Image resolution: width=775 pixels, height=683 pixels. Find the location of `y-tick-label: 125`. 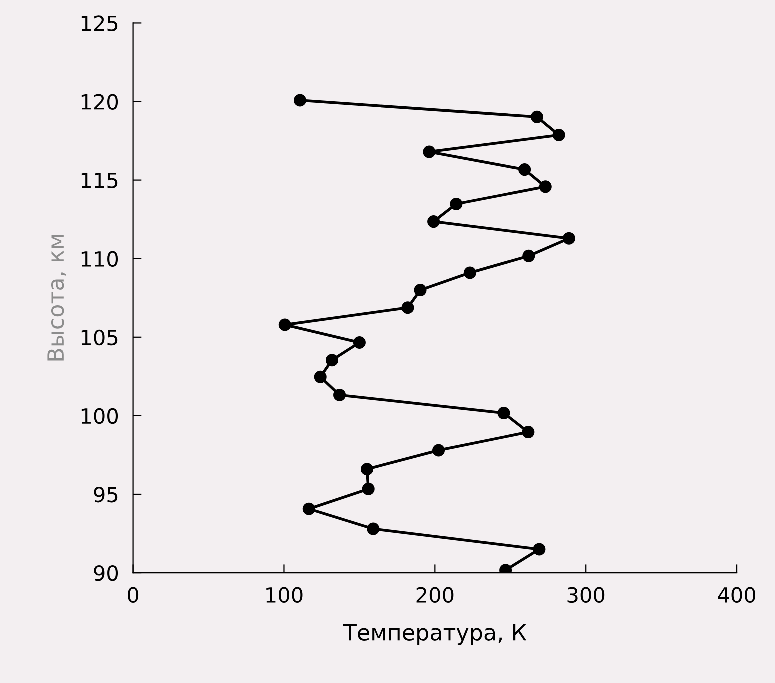

y-tick-label: 125 is located at coordinates (100, 24).